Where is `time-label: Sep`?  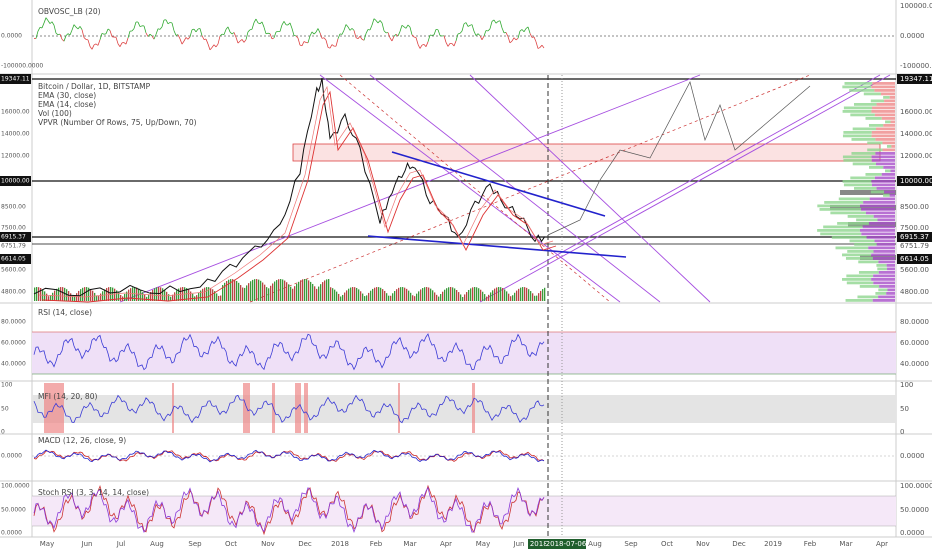
time-label: Sep is located at coordinates (631, 544).